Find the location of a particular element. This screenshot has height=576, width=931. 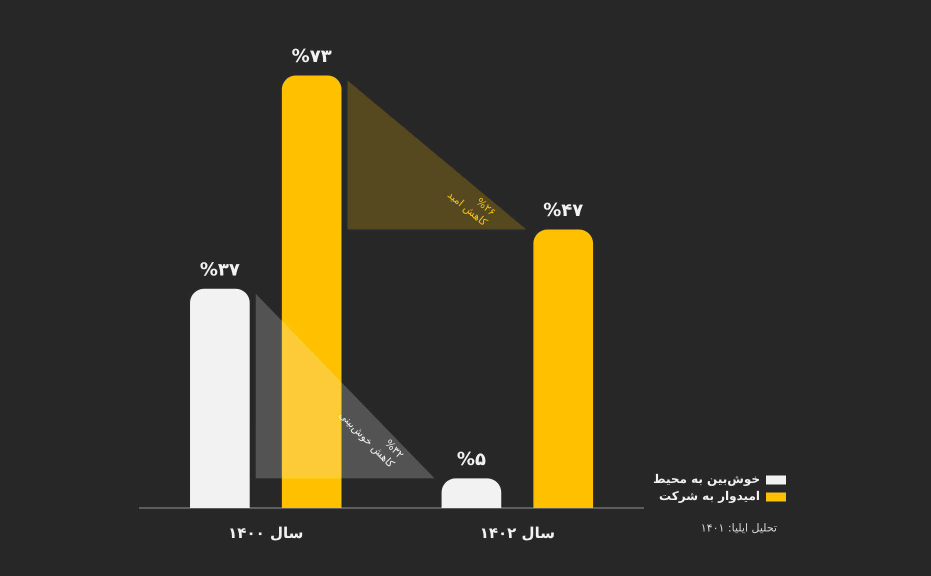

legend-label: امیدوار به شرکت is located at coordinates (709, 496).